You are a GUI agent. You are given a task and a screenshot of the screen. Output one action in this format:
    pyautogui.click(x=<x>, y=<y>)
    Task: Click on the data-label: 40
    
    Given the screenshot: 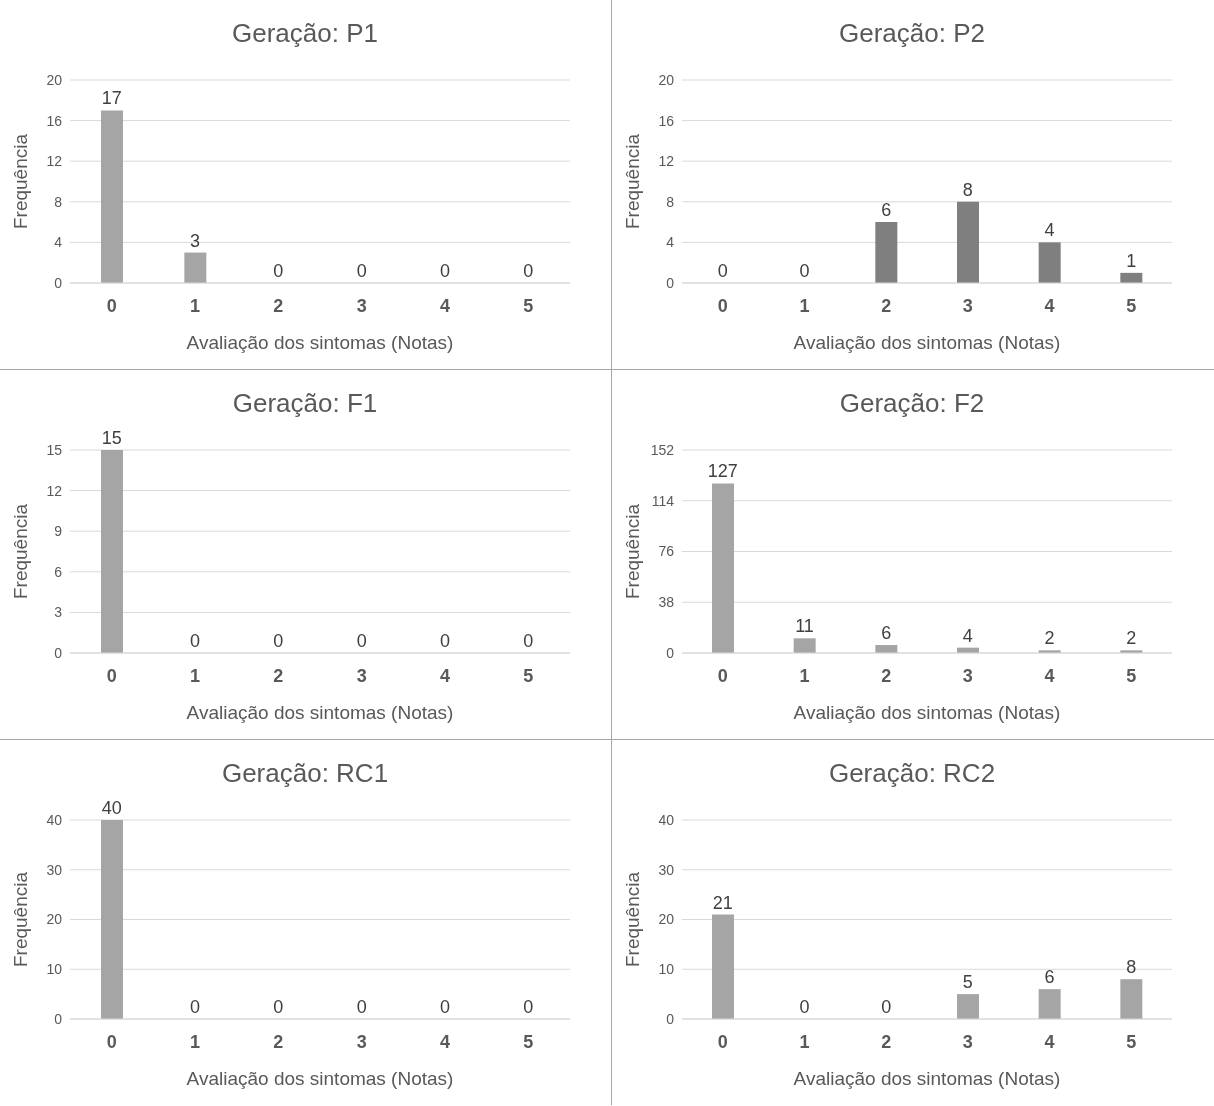 What is the action you would take?
    pyautogui.click(x=111, y=808)
    